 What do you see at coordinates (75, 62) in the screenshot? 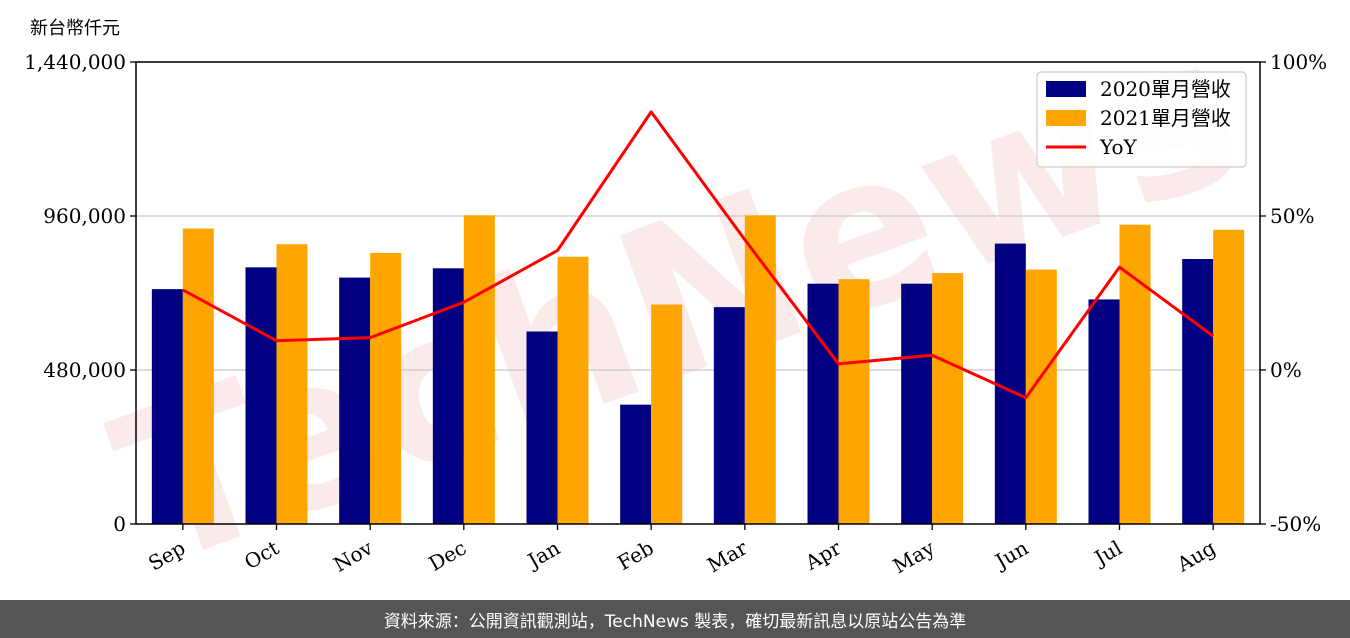
I see `y-tick-label: 1,440,000` at bounding box center [75, 62].